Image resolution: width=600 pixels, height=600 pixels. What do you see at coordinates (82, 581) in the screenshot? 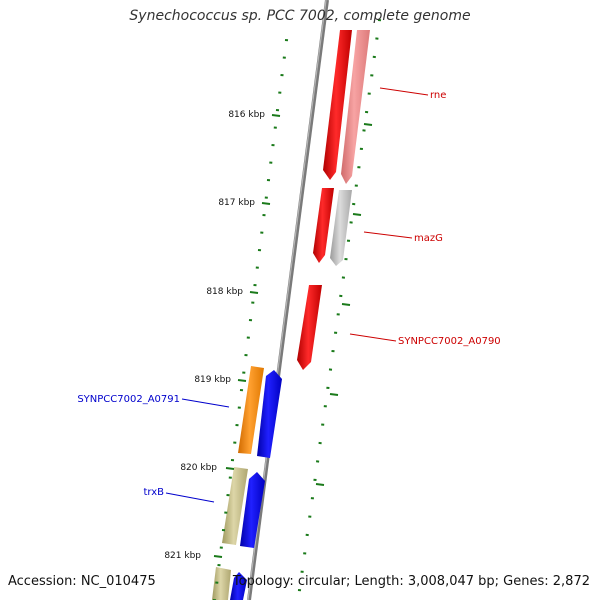
I see `accession-label: Accession: NC_010475` at bounding box center [82, 581].